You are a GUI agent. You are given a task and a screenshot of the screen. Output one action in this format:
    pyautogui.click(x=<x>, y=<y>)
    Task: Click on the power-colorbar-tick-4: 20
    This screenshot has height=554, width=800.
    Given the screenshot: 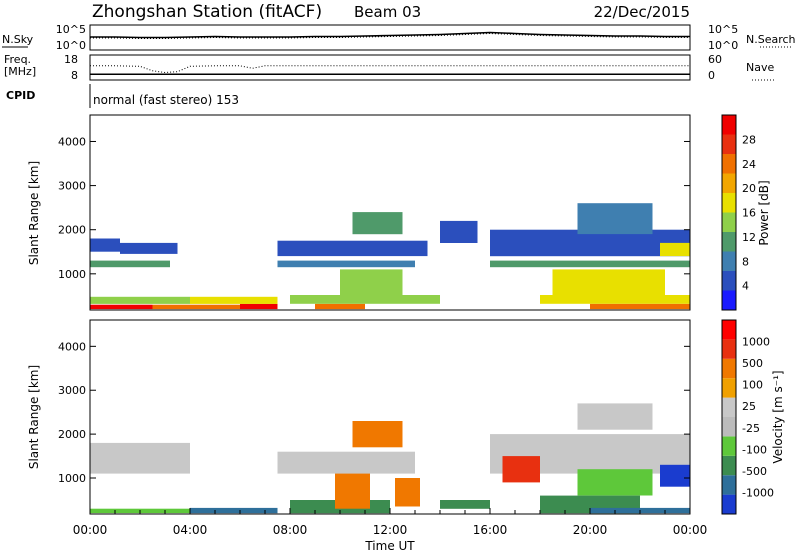 What is the action you would take?
    pyautogui.click(x=749, y=188)
    